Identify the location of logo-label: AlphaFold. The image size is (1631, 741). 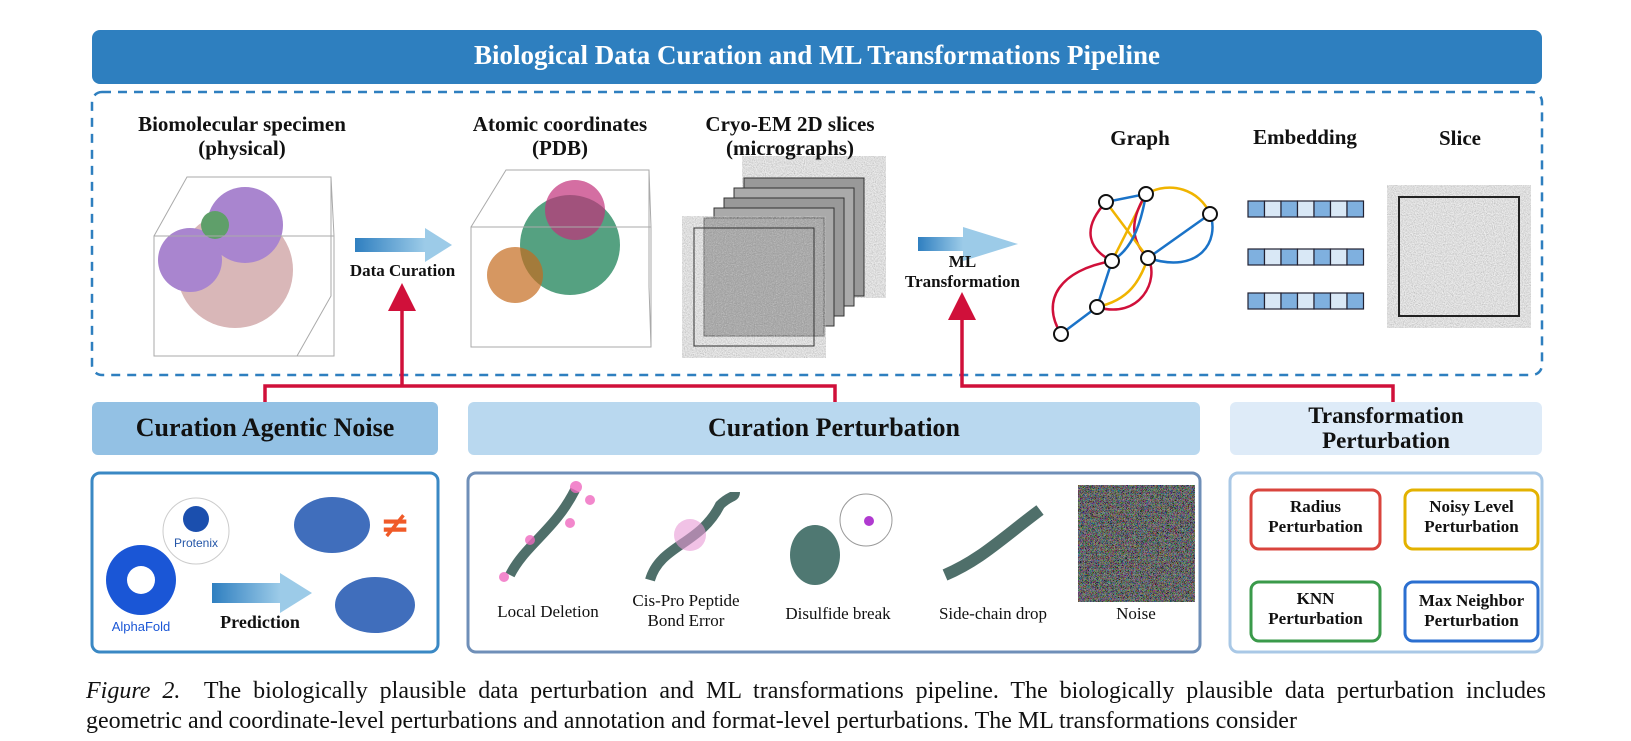
(141, 626).